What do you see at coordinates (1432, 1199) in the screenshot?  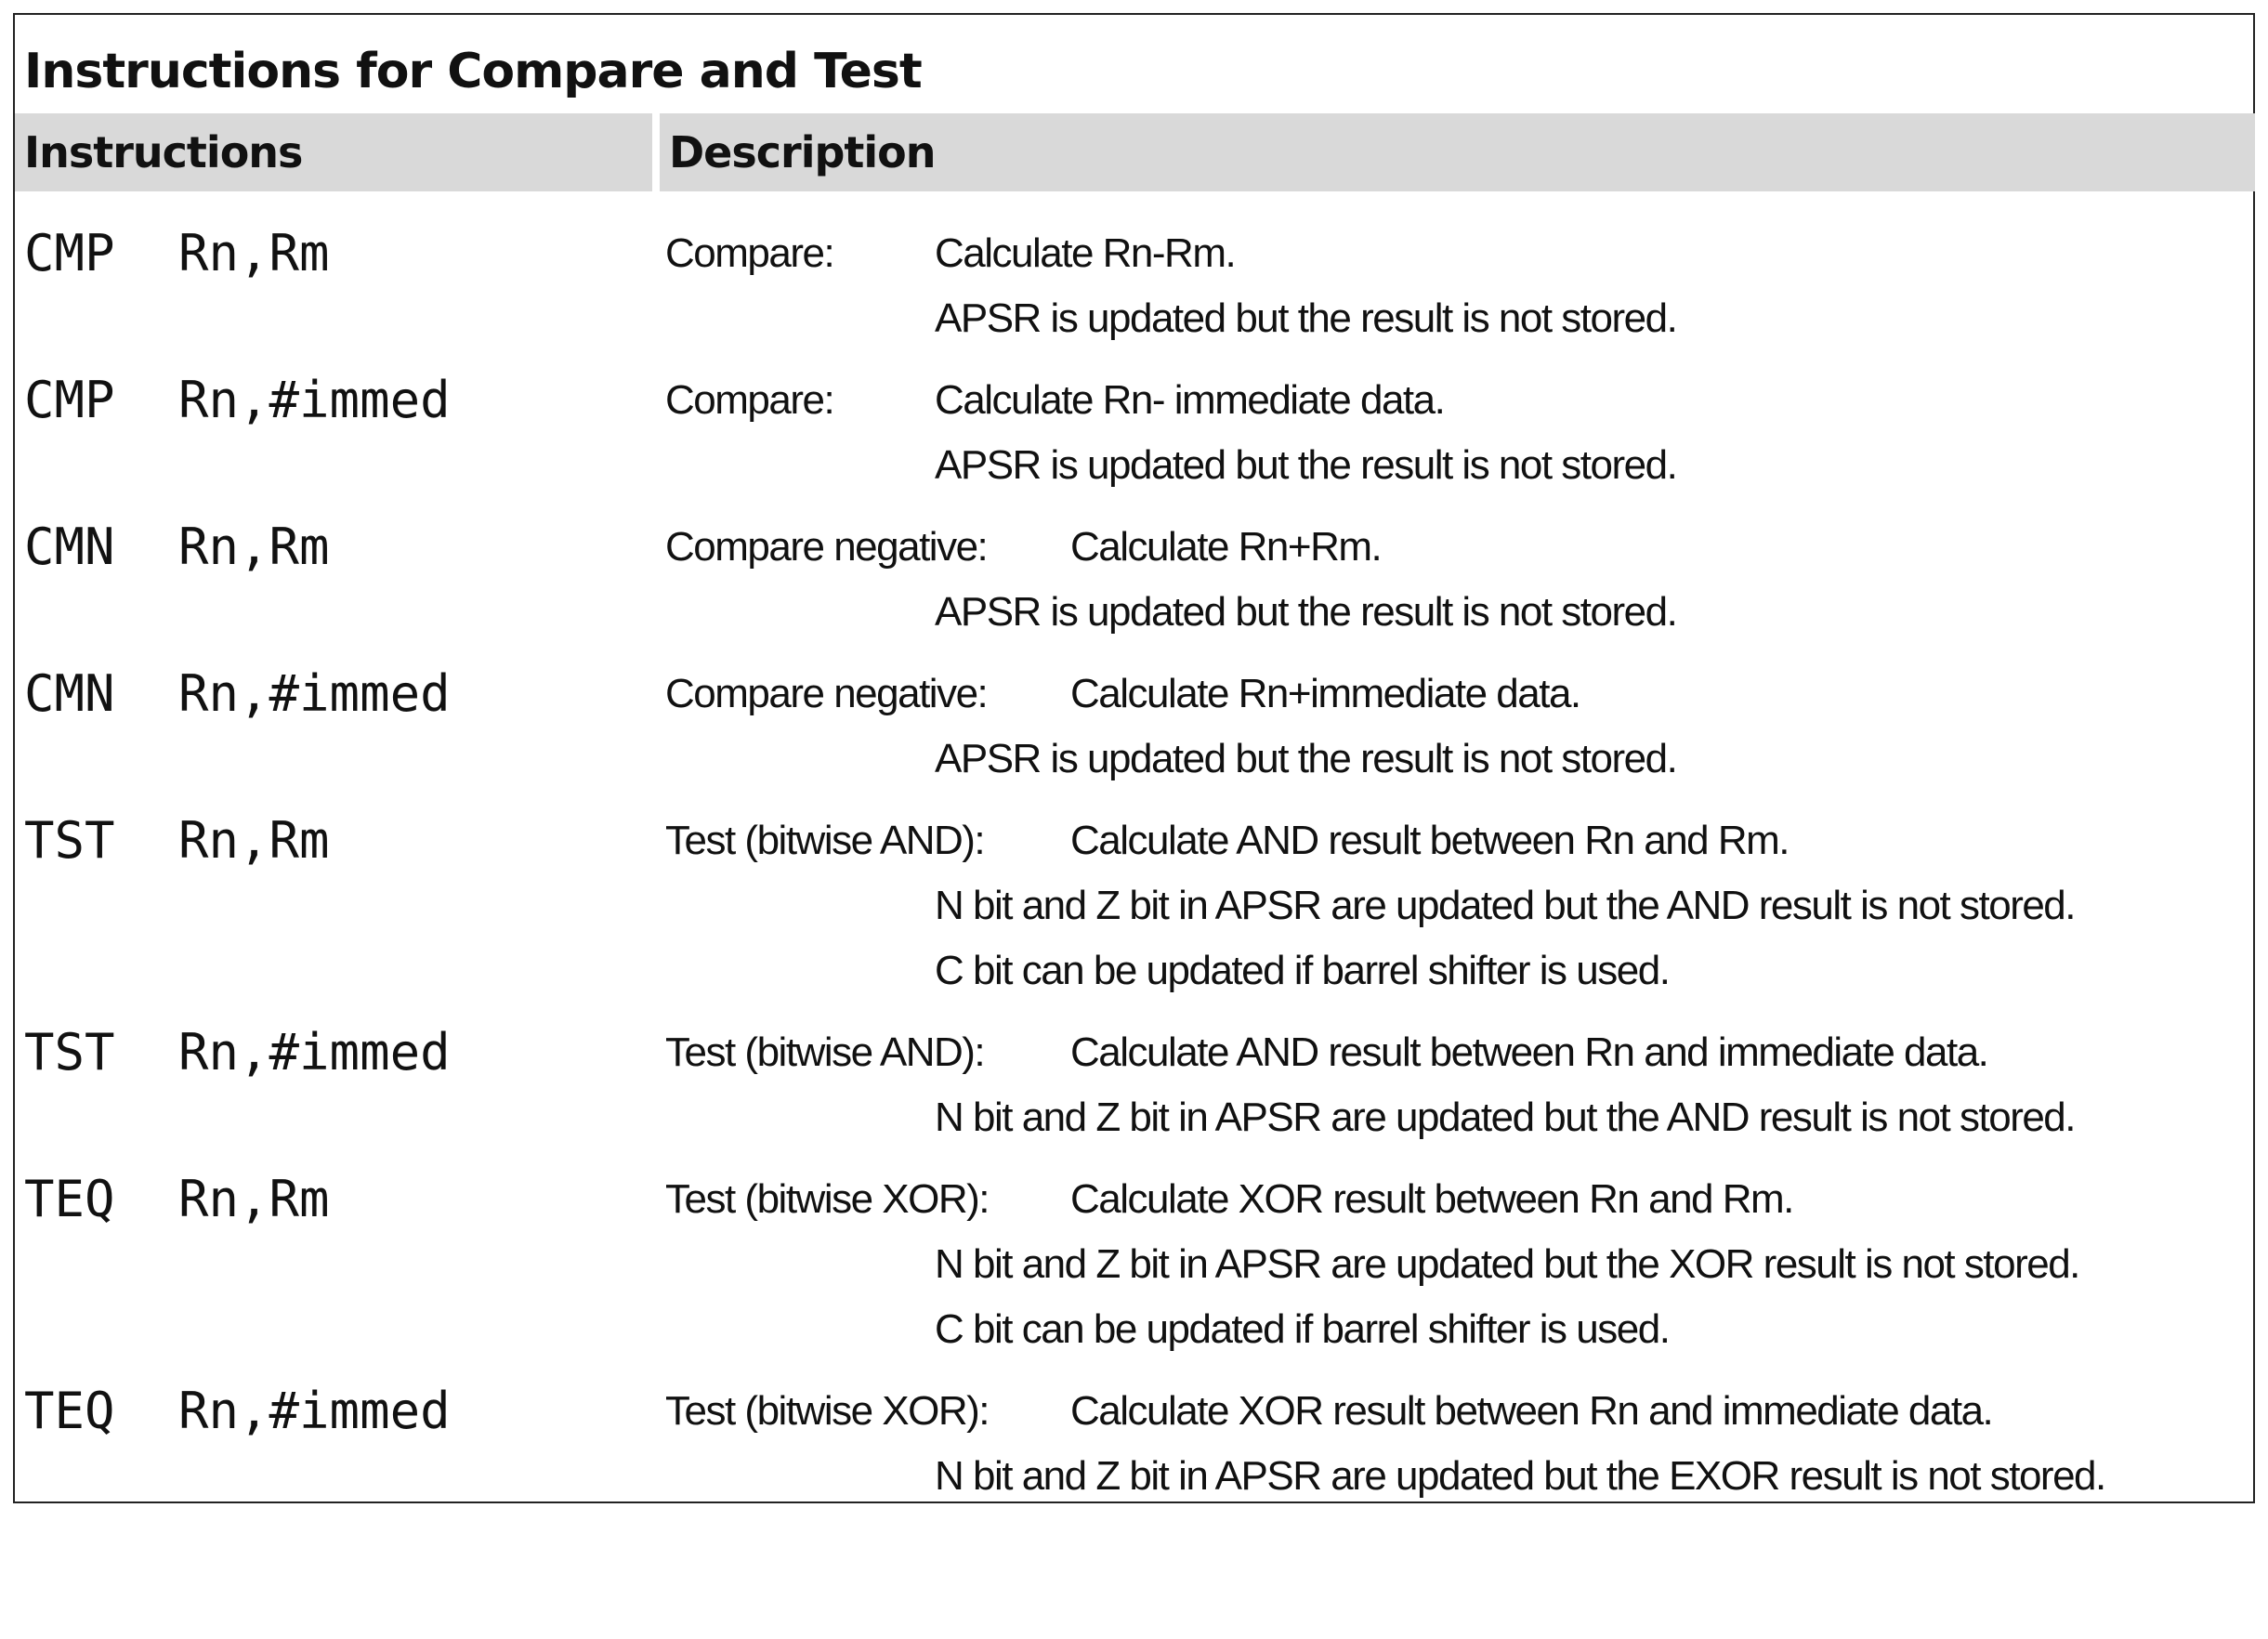 I see `description-text: Calculate XOR result between Rn and Rm.` at bounding box center [1432, 1199].